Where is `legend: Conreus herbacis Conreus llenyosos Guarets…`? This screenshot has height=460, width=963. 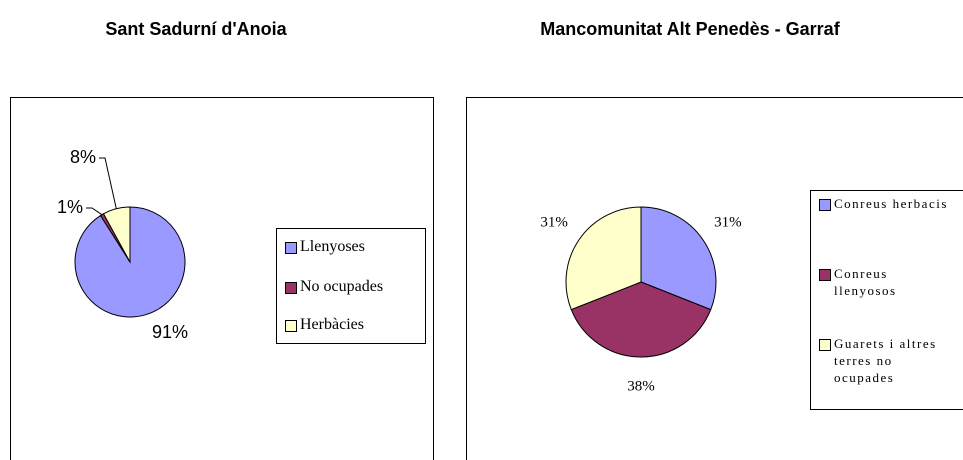
legend: Conreus herbacis Conreus llenyosos Guarets… is located at coordinates (886, 300).